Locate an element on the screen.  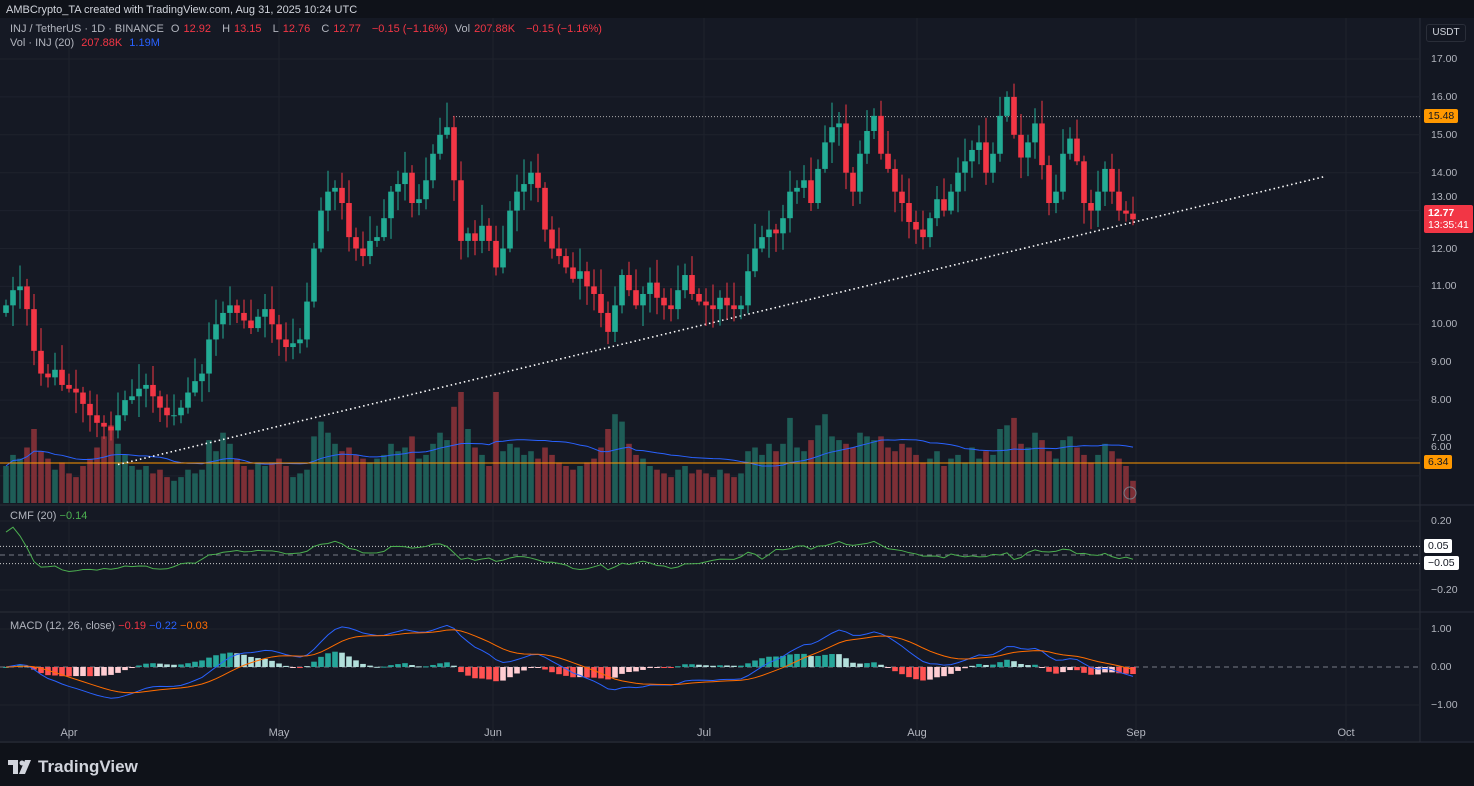
cmf-label: CMF (20) is located at coordinates (33, 516).